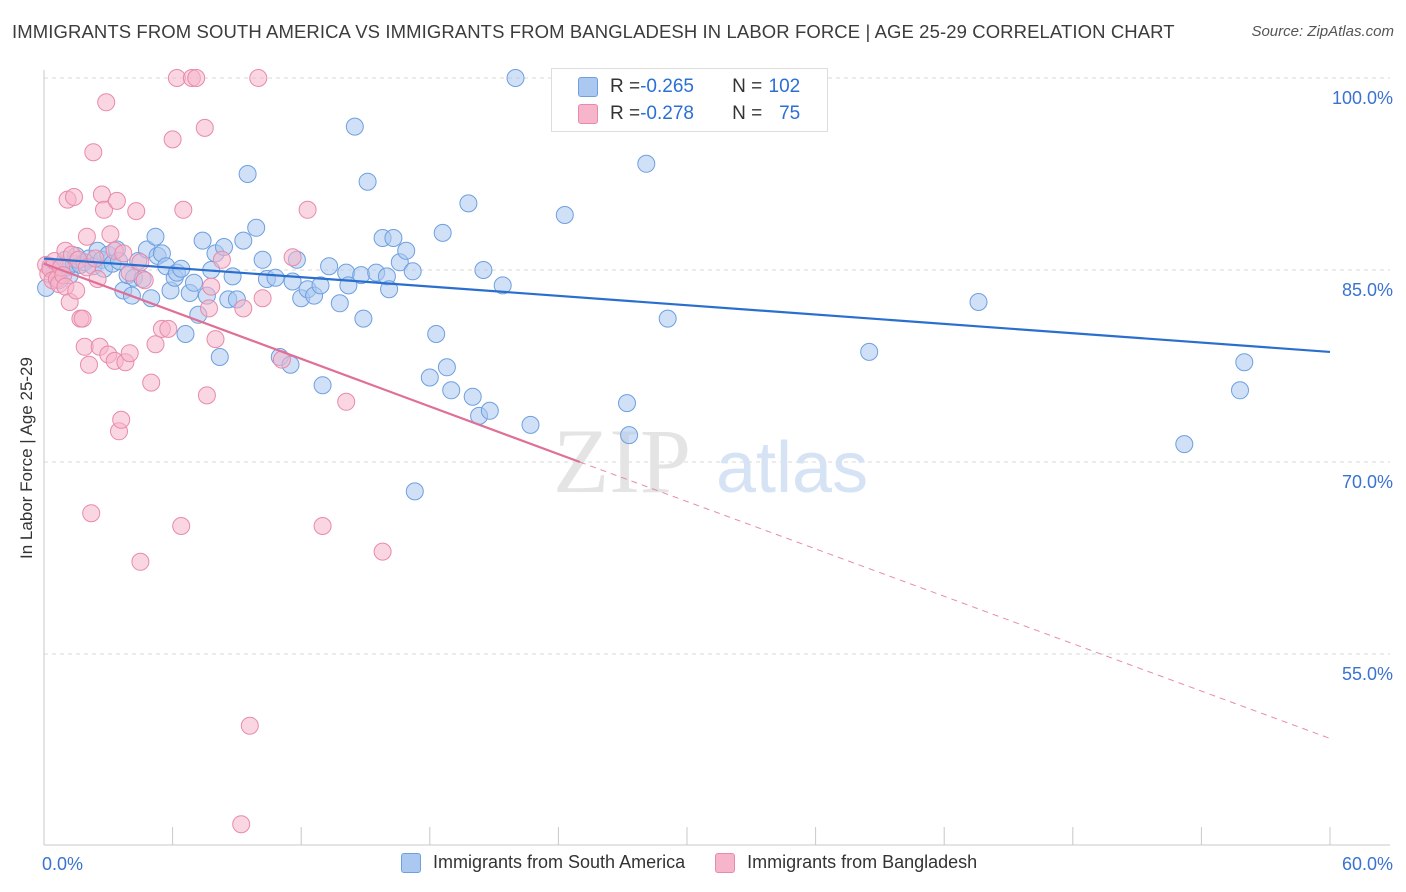 This screenshot has width=1406, height=892. I want to click on legend-r-value: -0.265, so click(667, 86).